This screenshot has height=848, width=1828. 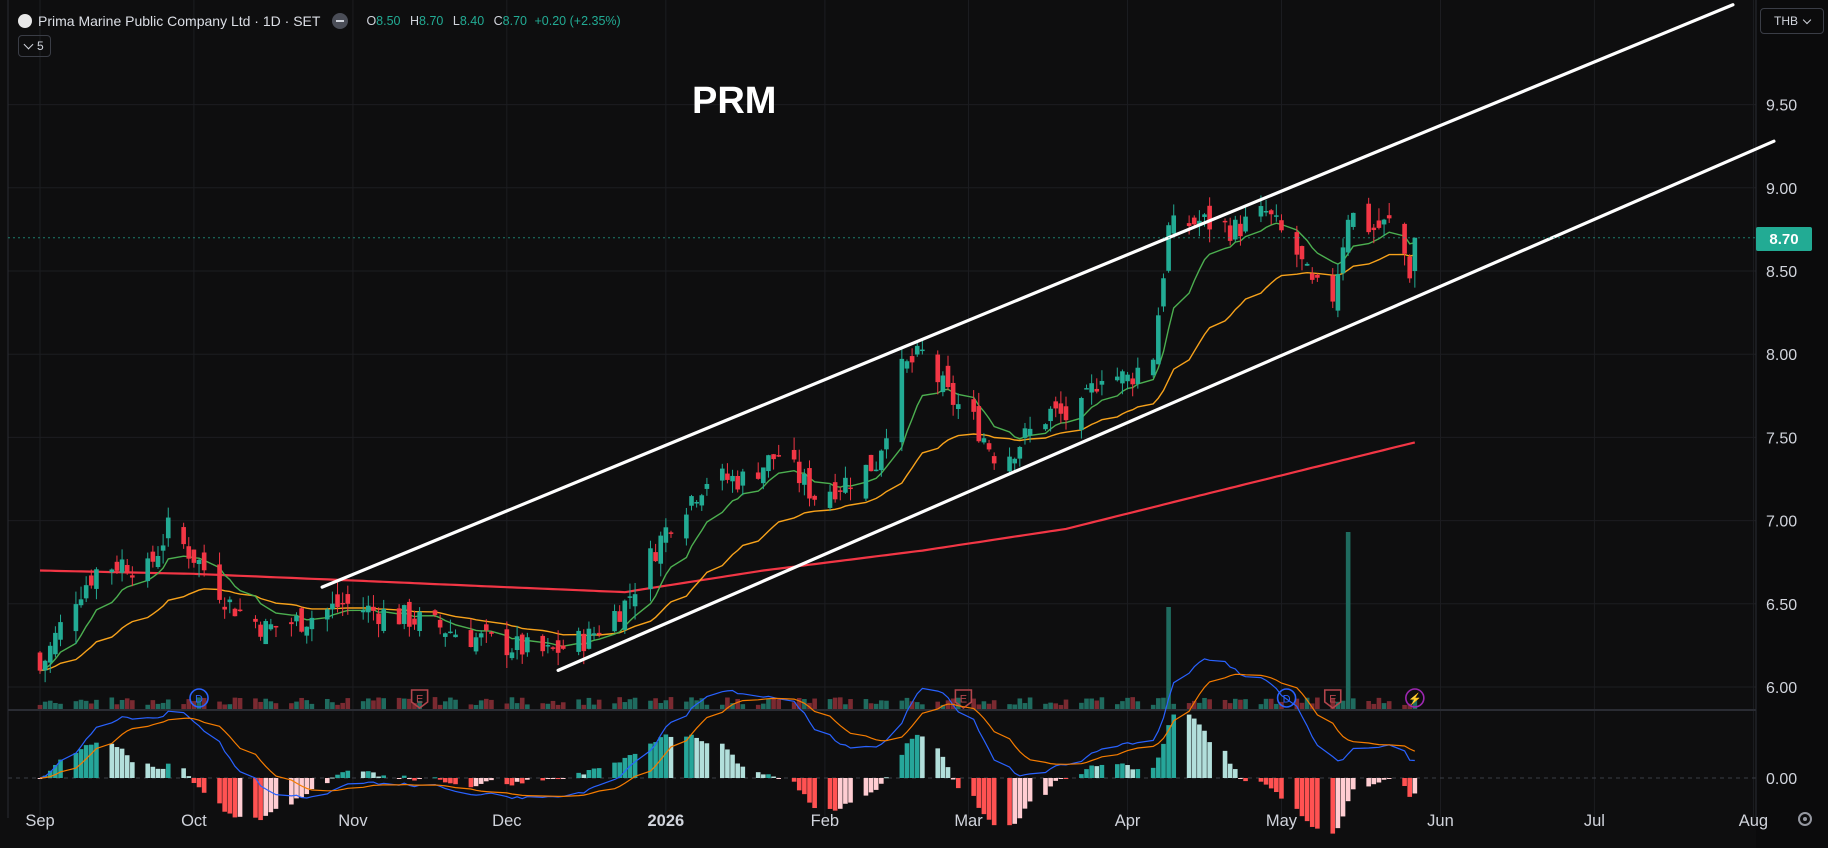 What do you see at coordinates (734, 101) in the screenshot?
I see `chart-annotation-text: PRM` at bounding box center [734, 101].